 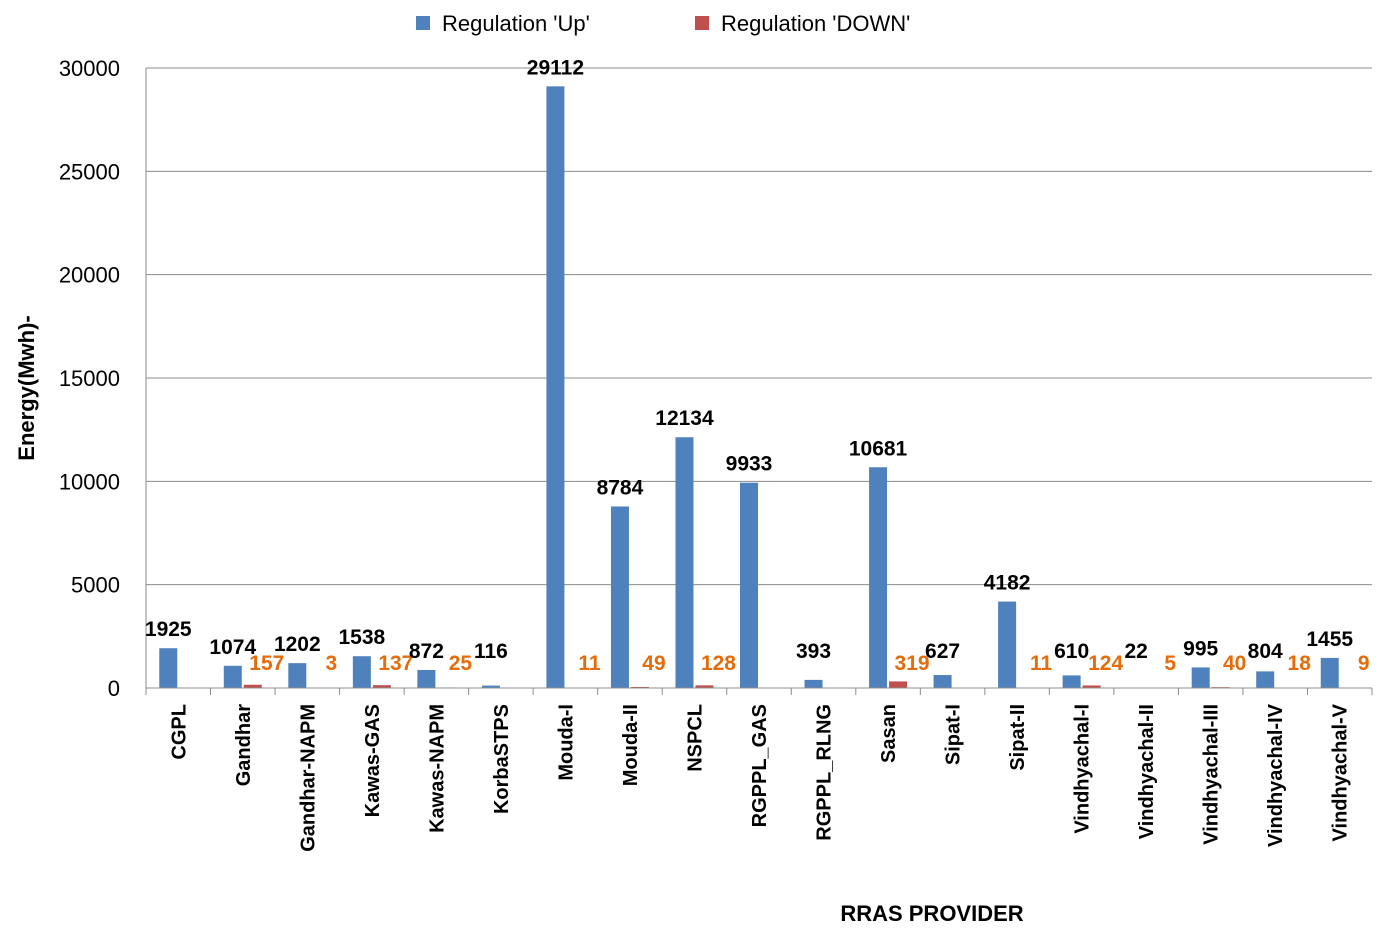 What do you see at coordinates (1083, 769) in the screenshot?
I see `x-tick-label: Vindhyachal-I` at bounding box center [1083, 769].